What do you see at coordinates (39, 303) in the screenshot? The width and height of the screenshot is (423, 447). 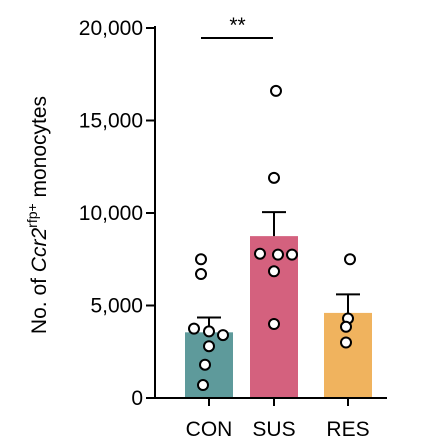 I see `y-axis-label-prefix: No. of` at bounding box center [39, 303].